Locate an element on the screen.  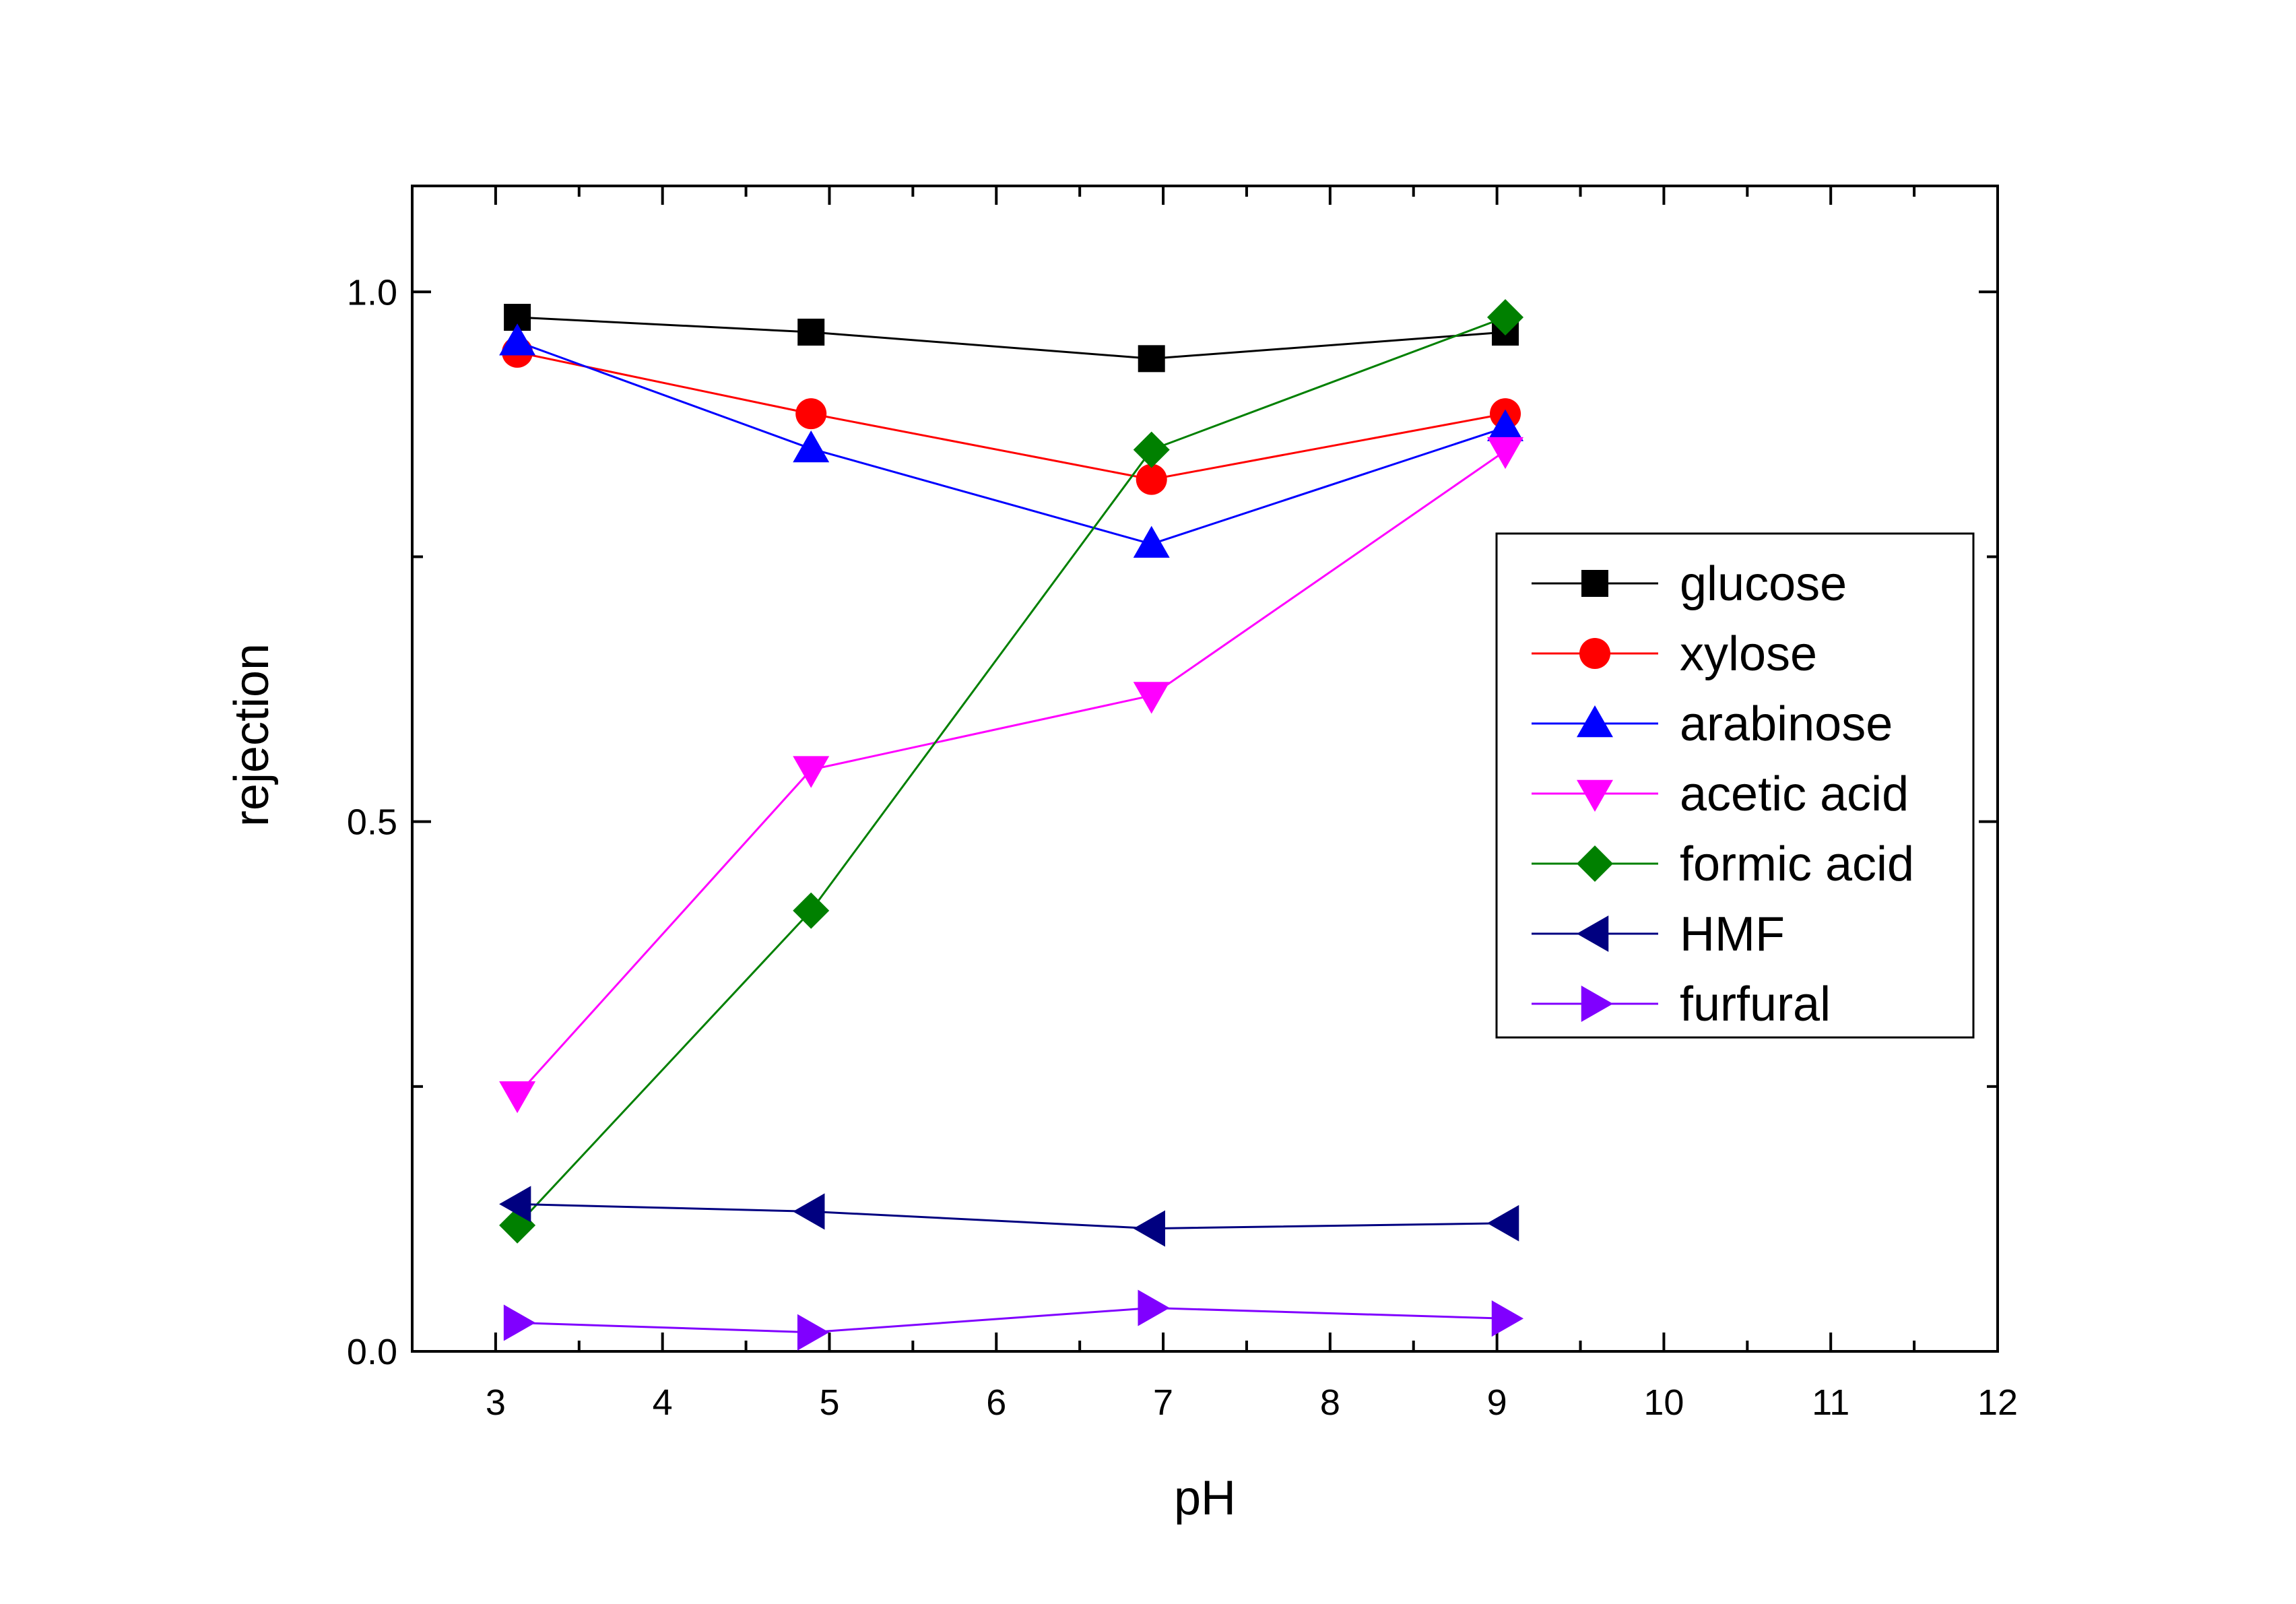
legend-item: acetic acid is located at coordinates (1721, 794).